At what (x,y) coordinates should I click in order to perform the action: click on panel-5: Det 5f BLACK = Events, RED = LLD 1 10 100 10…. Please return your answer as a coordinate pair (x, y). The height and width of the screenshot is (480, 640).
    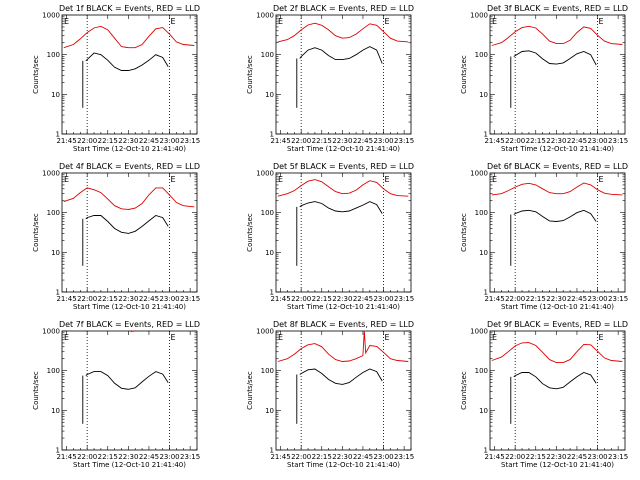
    Looking at the image, I should click on (330, 236).